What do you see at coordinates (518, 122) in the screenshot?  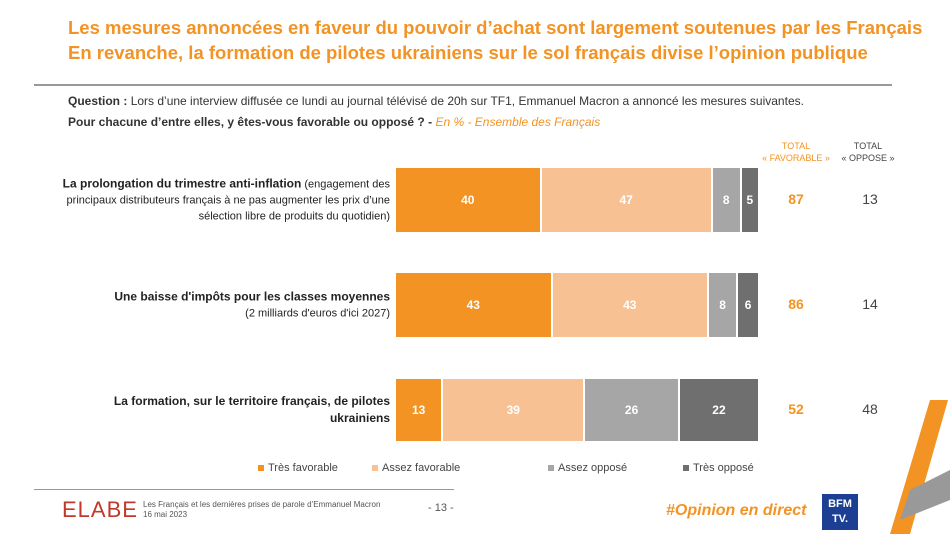 I see `question-note: En % - Ensemble des Français` at bounding box center [518, 122].